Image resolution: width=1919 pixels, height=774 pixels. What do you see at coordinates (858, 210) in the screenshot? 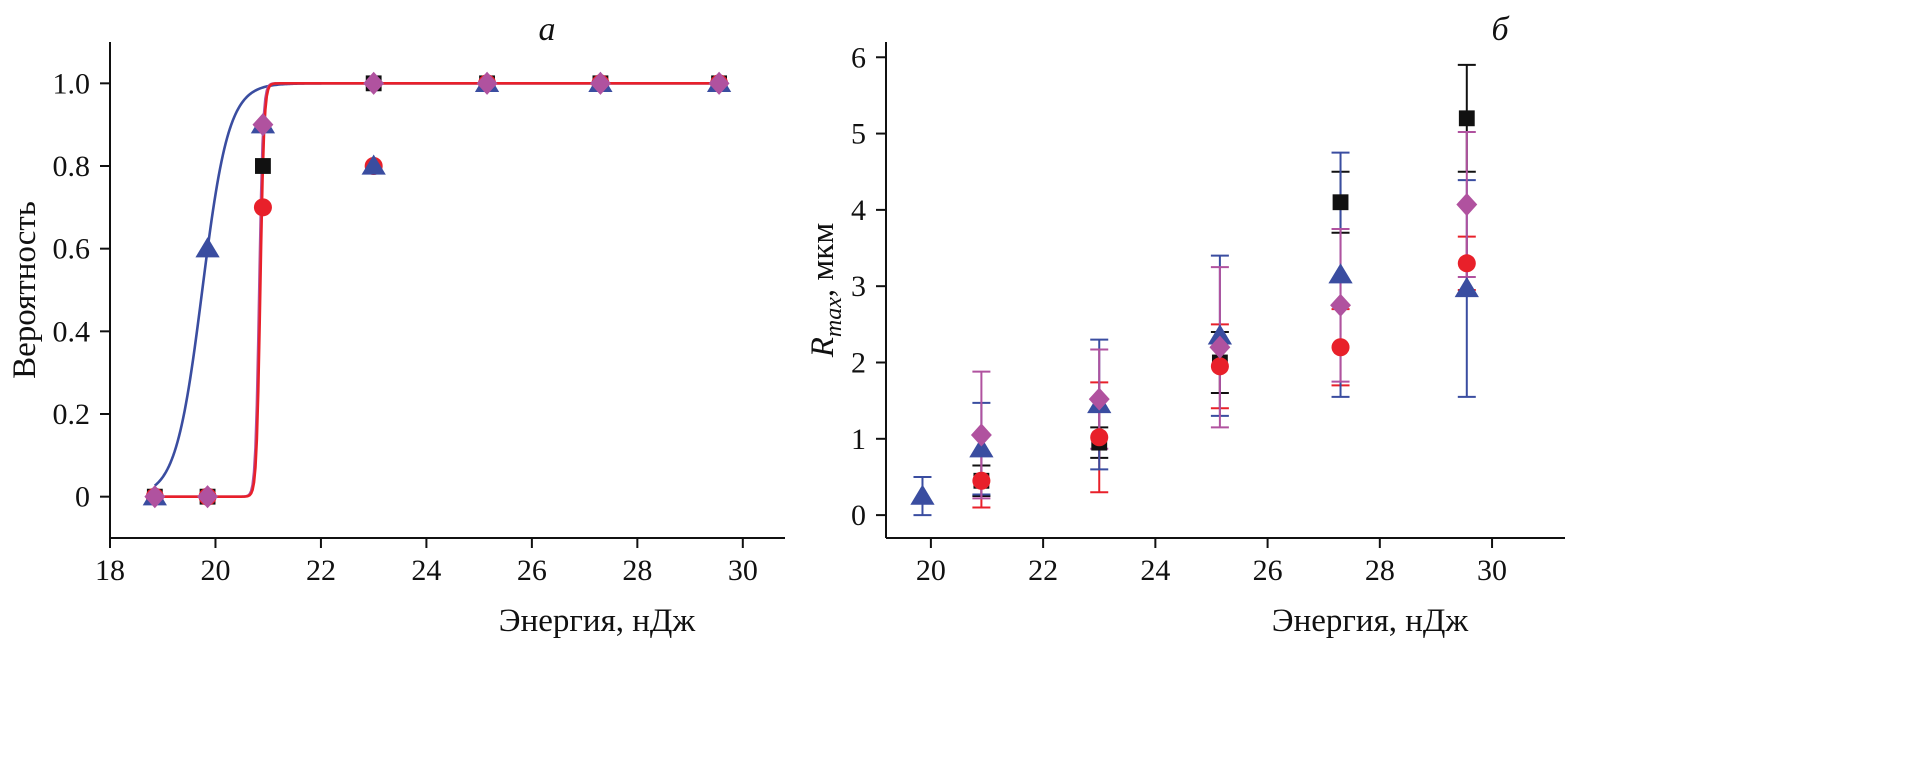
I see `panel-b-y-tick-label: 4` at bounding box center [858, 210].